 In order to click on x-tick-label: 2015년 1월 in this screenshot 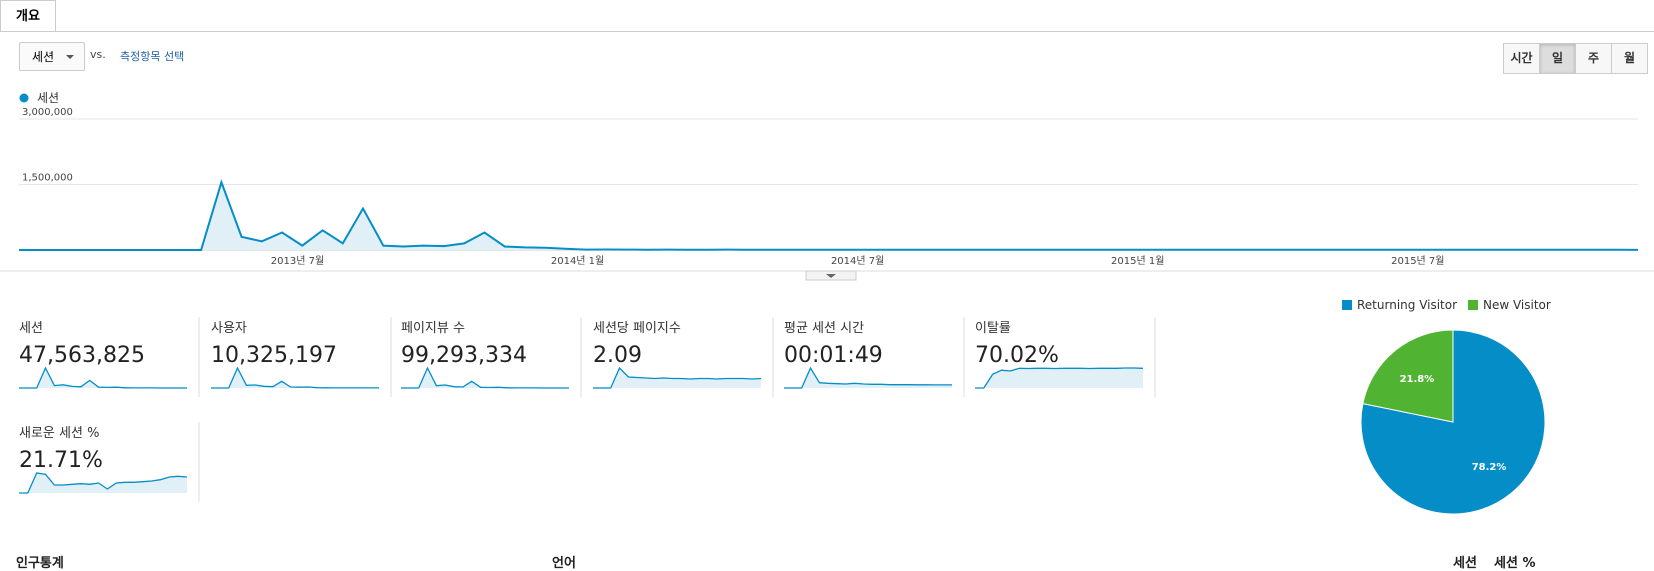, I will do `click(1137, 261)`.